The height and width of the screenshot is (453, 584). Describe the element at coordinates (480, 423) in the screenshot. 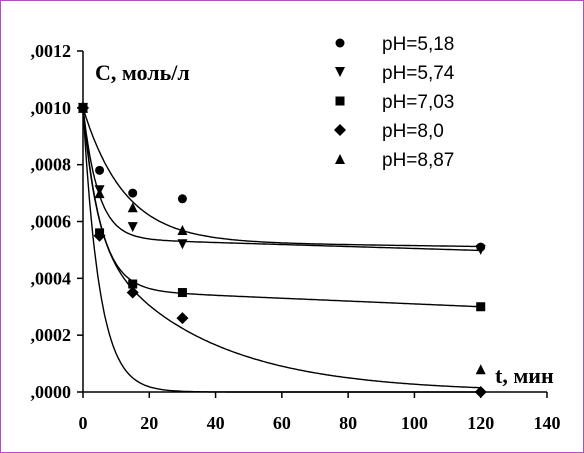

I see `x-tick-label: 120` at that location.